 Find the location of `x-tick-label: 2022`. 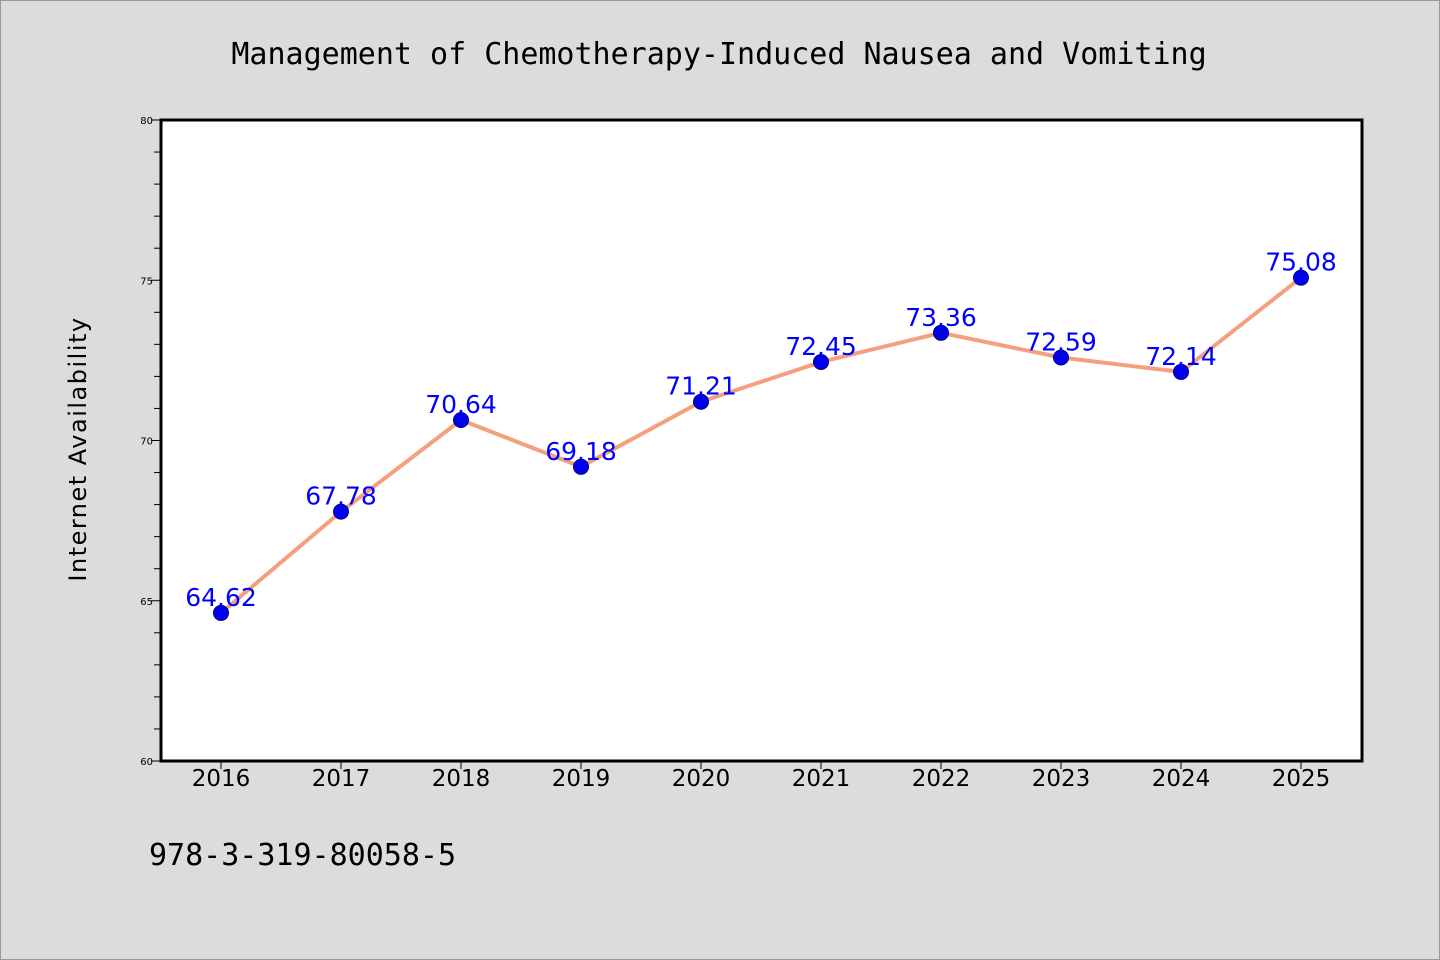

x-tick-label: 2022 is located at coordinates (941, 779).